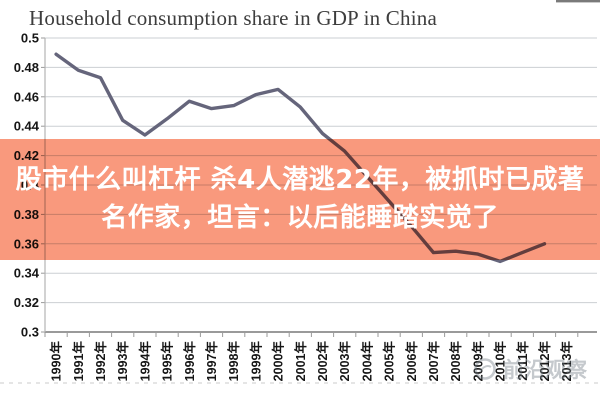  What do you see at coordinates (26, 302) in the screenshot?
I see `y-tick-label: 0.32` at bounding box center [26, 302].